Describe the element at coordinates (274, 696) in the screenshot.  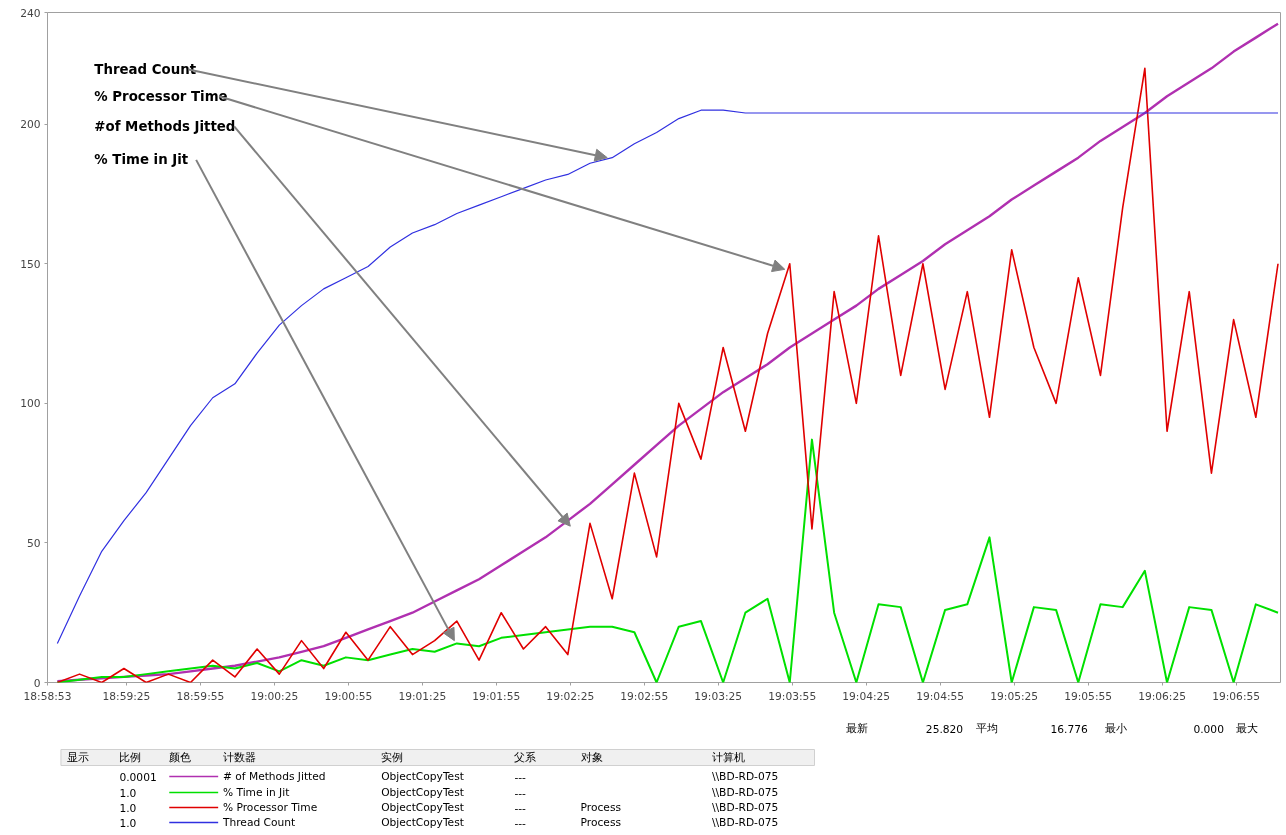
I see `x-tick-label: 19:00:25` at that location.